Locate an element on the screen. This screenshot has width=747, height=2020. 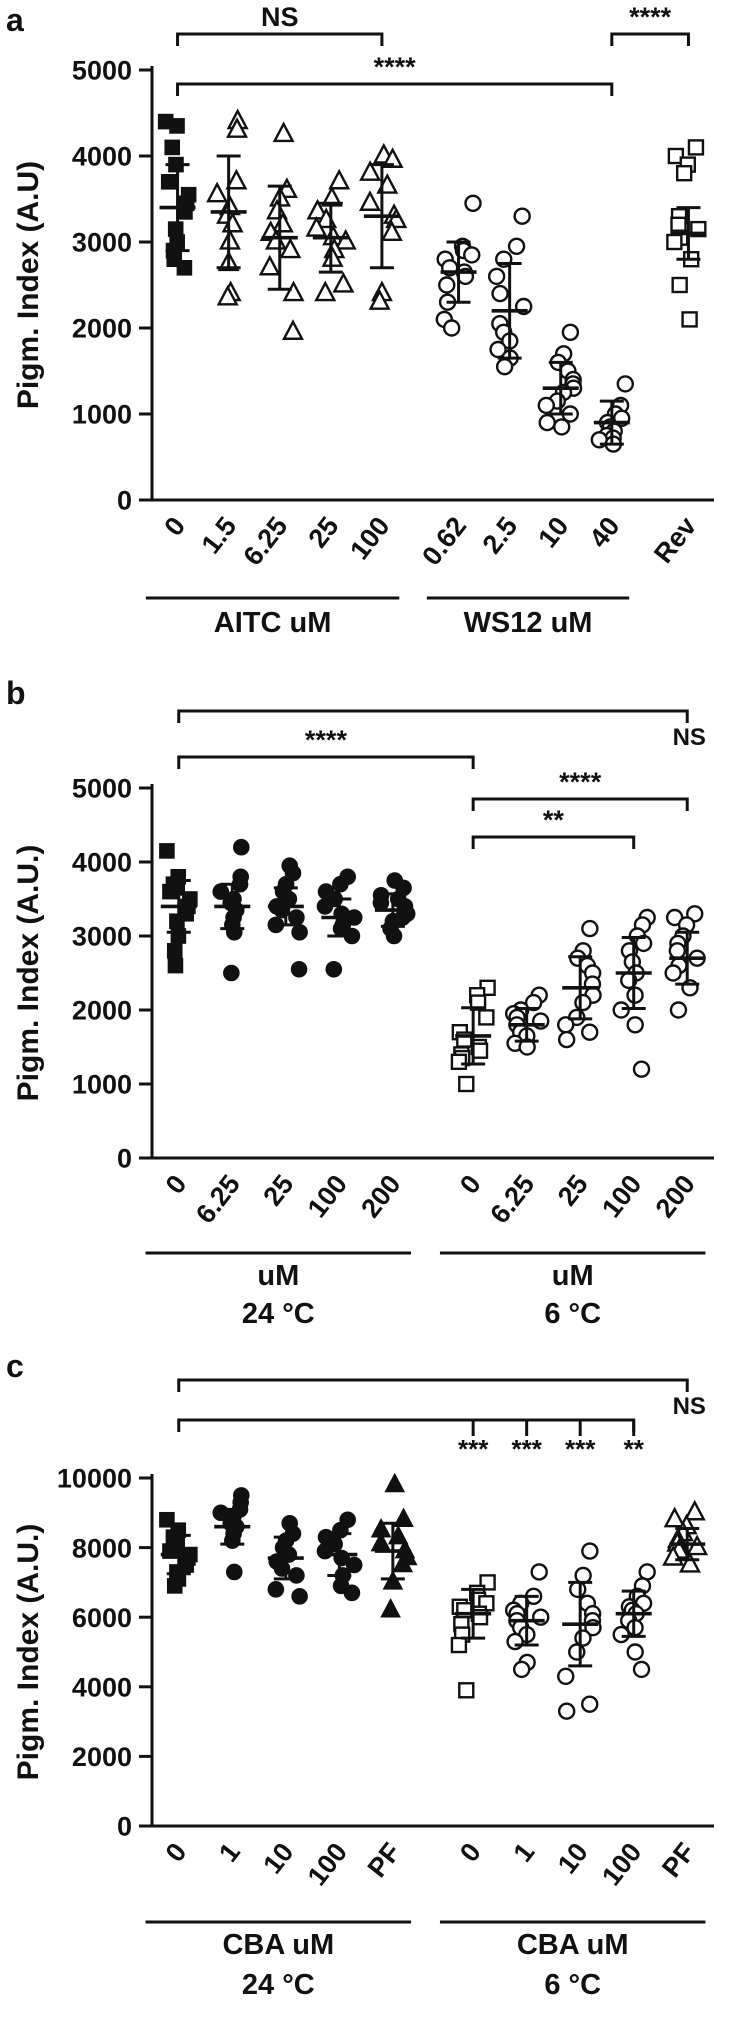
y-tick-label: 3000 is located at coordinates (102, 937).